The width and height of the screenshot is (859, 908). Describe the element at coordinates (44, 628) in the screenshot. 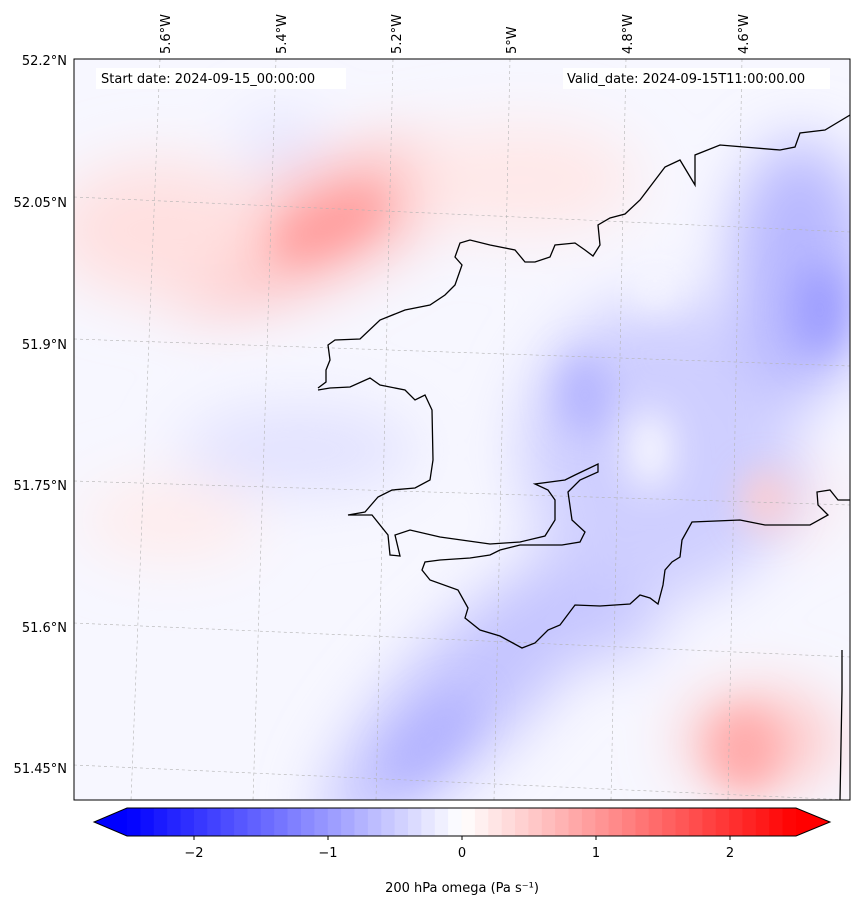

I see `lat-label: 51.6°N` at that location.